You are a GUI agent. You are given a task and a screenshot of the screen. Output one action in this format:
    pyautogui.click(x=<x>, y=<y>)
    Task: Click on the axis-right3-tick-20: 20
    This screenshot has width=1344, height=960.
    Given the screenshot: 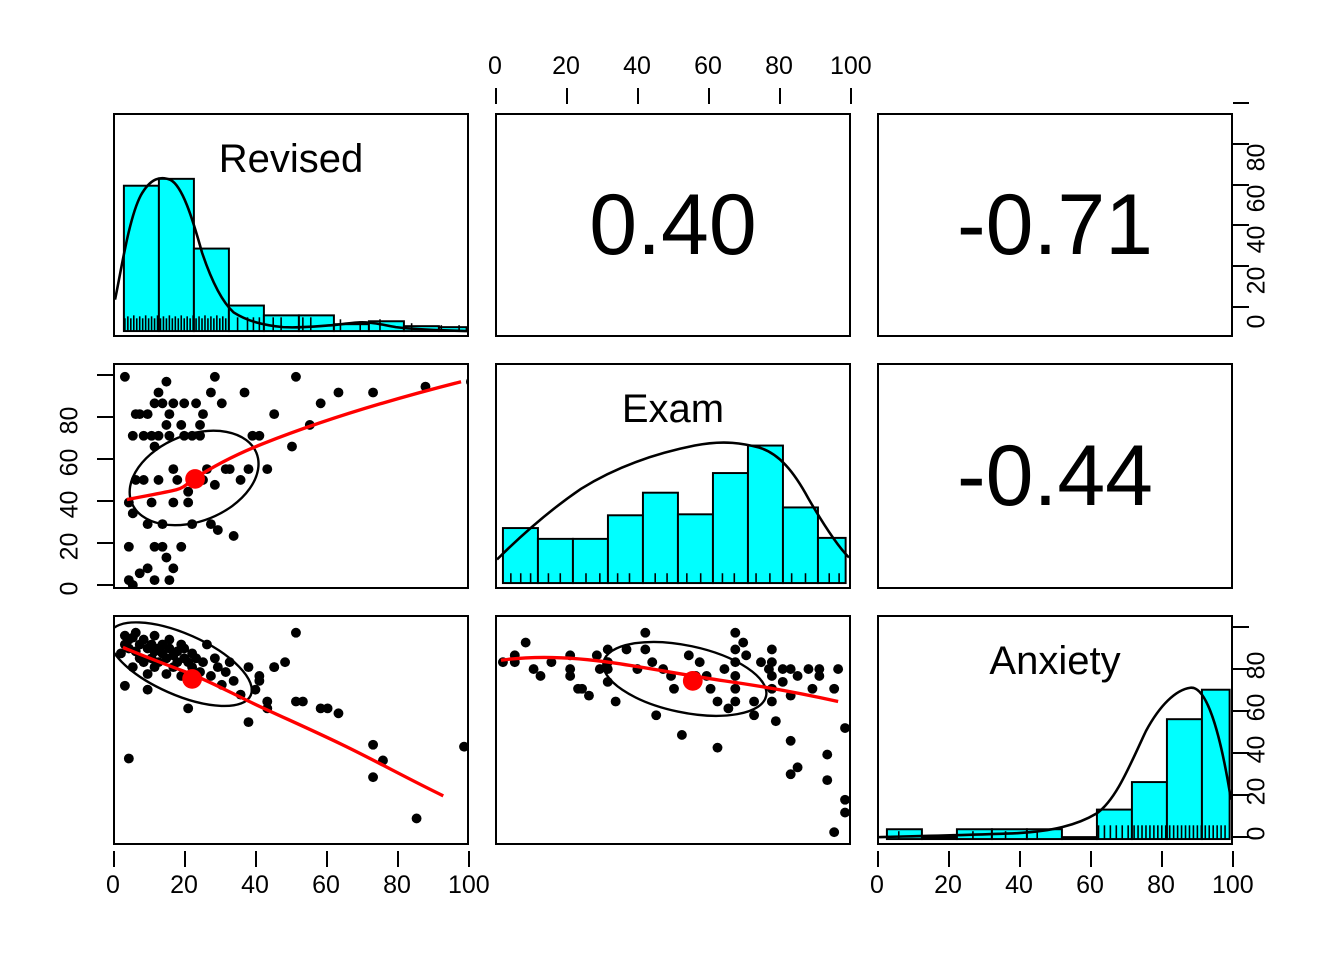 What is the action you would take?
    pyautogui.click(x=1256, y=791)
    